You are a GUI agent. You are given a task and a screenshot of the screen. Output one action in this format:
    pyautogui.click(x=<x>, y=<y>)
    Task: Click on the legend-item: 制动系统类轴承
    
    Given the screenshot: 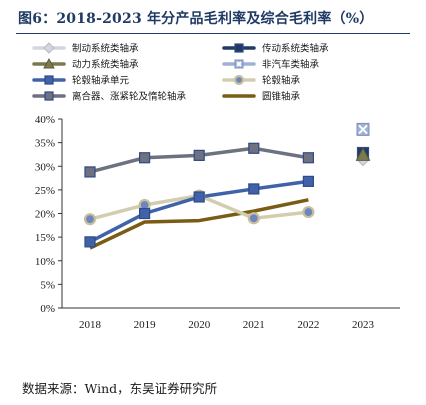 What is the action you would take?
    pyautogui.click(x=85, y=48)
    